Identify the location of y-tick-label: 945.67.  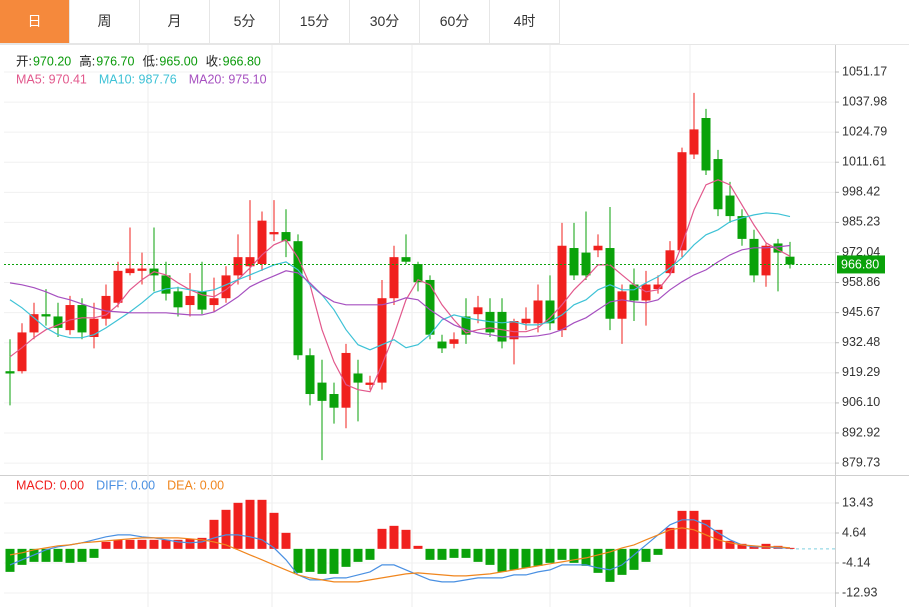
(861, 312).